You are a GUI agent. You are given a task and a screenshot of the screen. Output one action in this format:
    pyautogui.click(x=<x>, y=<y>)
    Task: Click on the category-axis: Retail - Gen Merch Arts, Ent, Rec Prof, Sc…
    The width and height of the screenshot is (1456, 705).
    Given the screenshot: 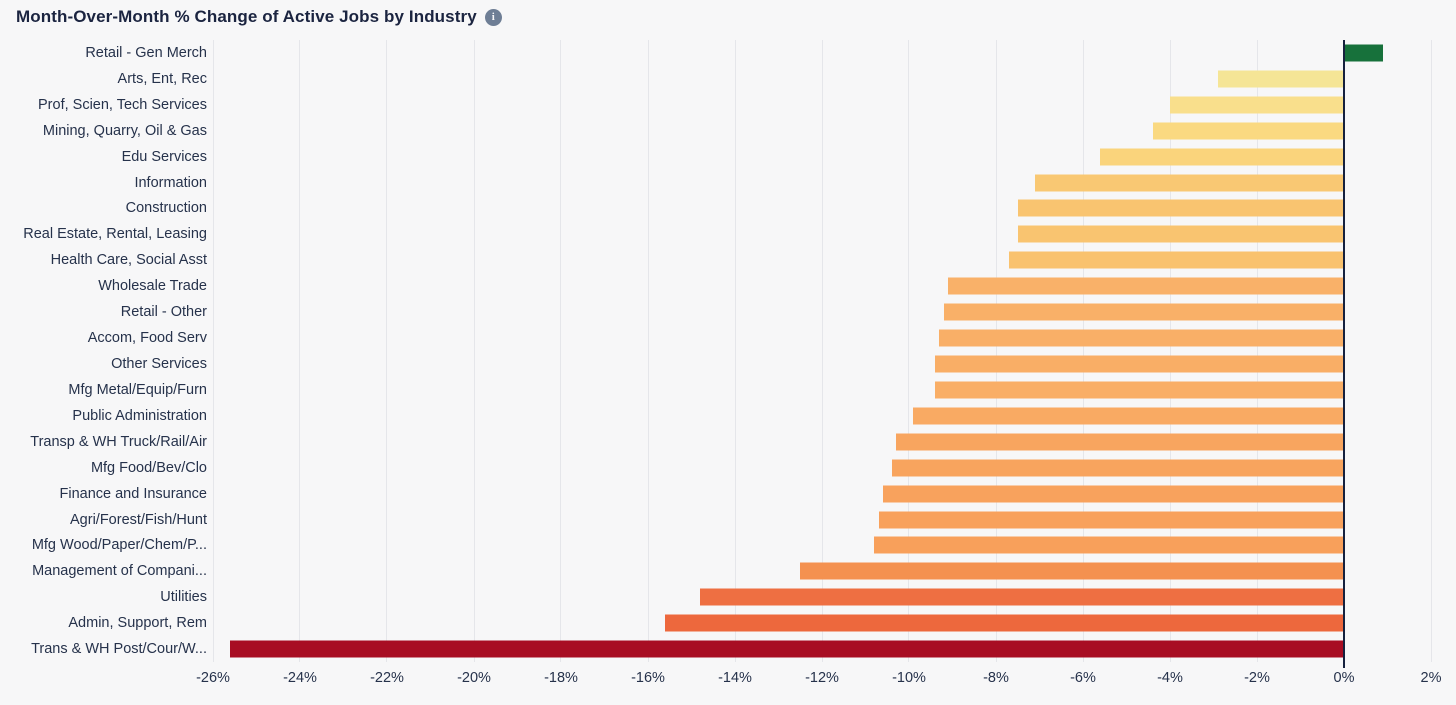 What is the action you would take?
    pyautogui.click(x=103, y=351)
    